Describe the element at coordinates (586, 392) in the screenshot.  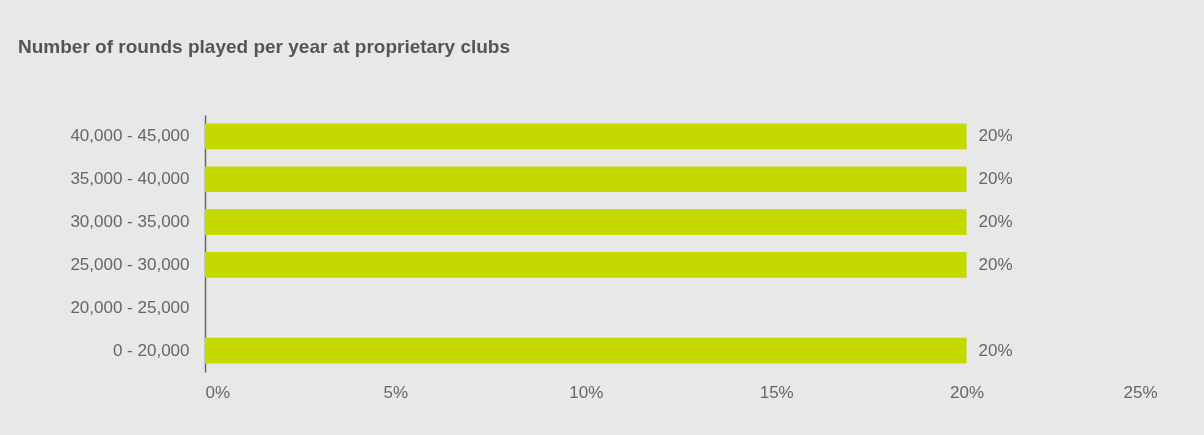
I see `x-tick-label: 10%` at that location.